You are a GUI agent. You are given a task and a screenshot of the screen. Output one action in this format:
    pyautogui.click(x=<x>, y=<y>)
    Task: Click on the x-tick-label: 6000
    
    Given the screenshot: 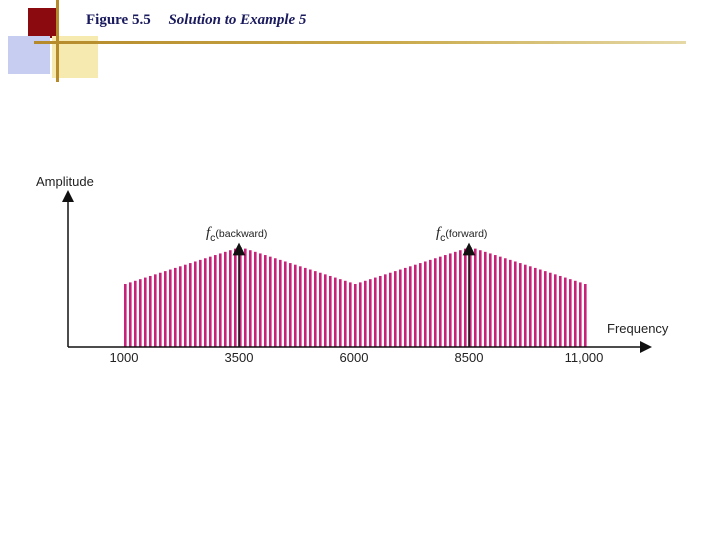 What is the action you would take?
    pyautogui.click(x=354, y=357)
    